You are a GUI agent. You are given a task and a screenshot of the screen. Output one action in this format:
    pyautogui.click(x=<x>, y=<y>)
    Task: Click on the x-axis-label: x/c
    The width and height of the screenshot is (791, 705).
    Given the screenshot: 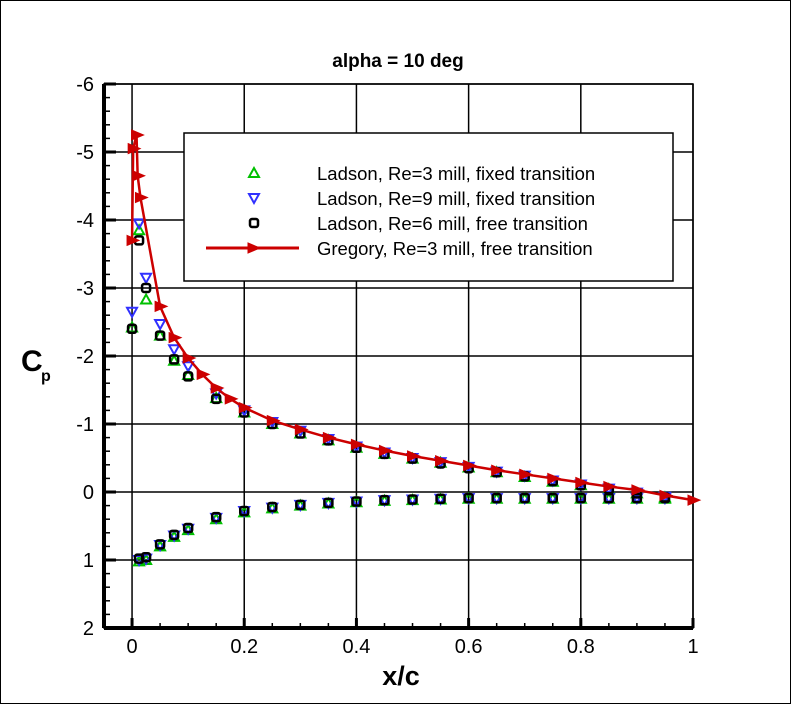 What is the action you would take?
    pyautogui.click(x=401, y=676)
    